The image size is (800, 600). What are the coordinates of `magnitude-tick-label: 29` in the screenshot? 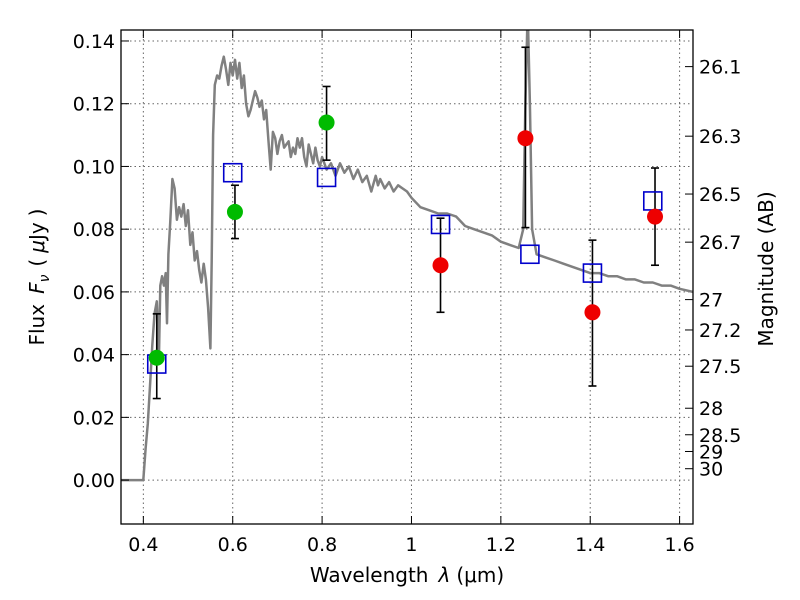 It's located at (711, 452).